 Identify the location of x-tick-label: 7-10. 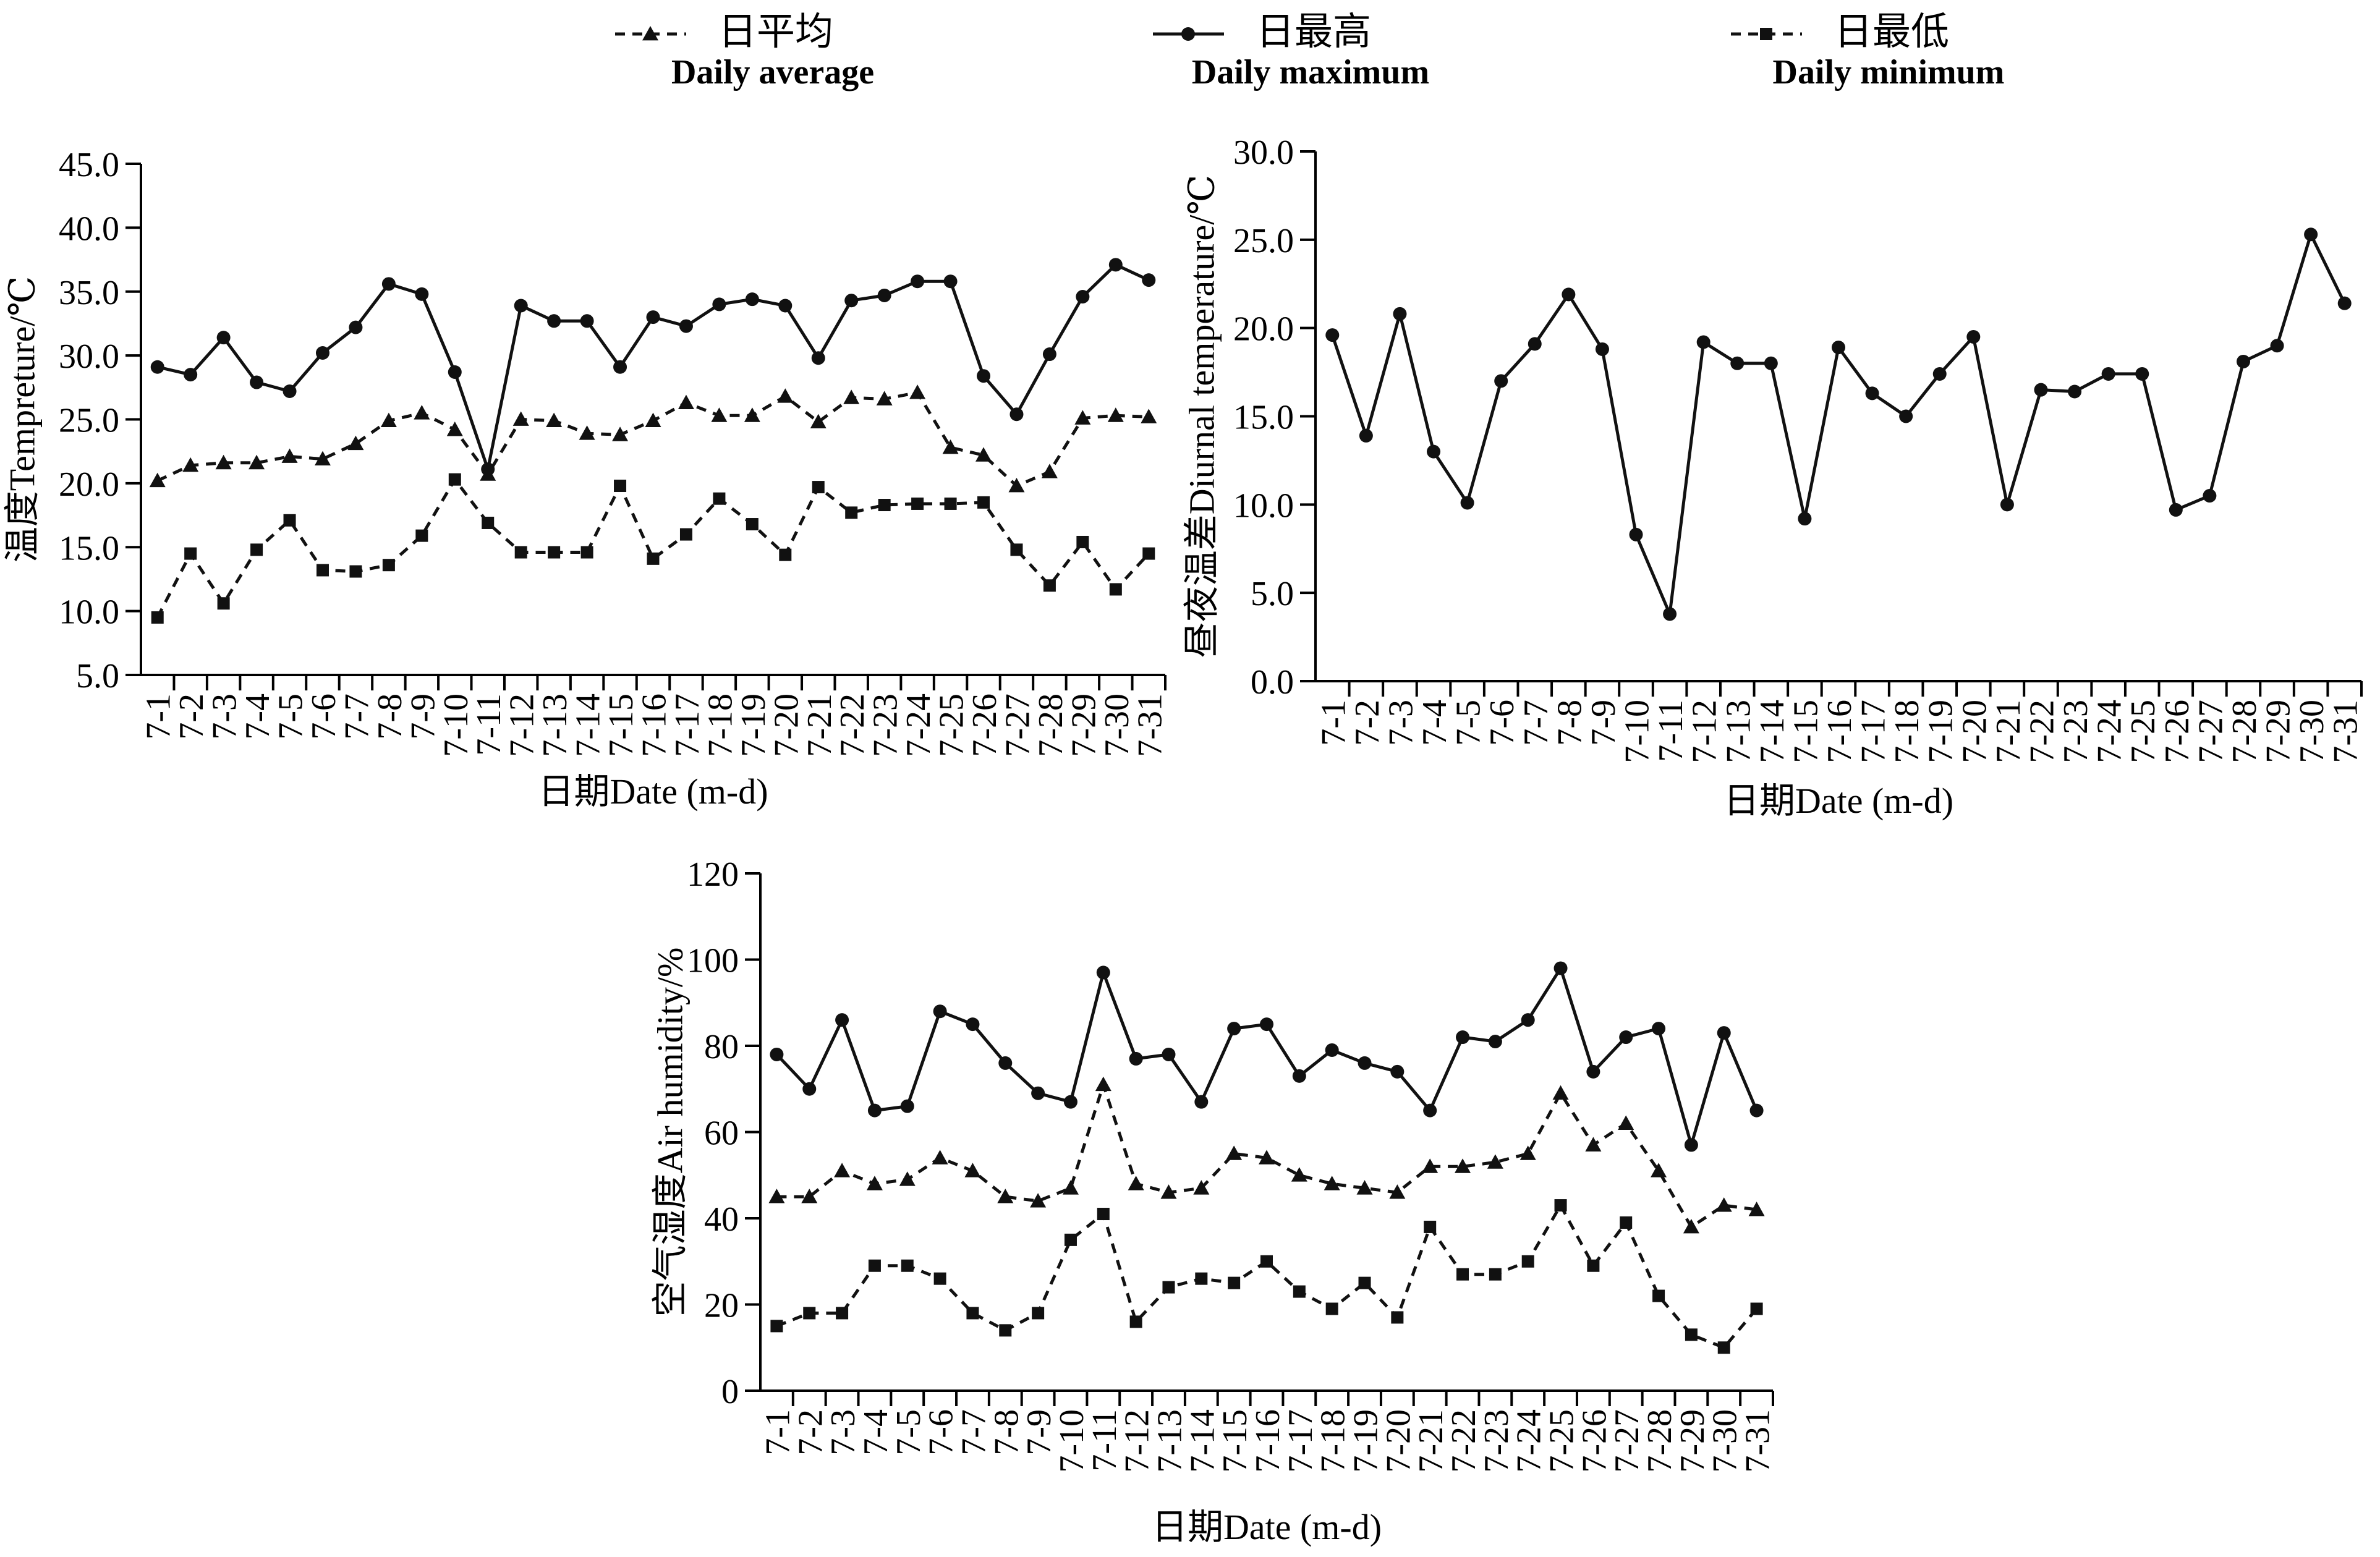
(1072, 1441).